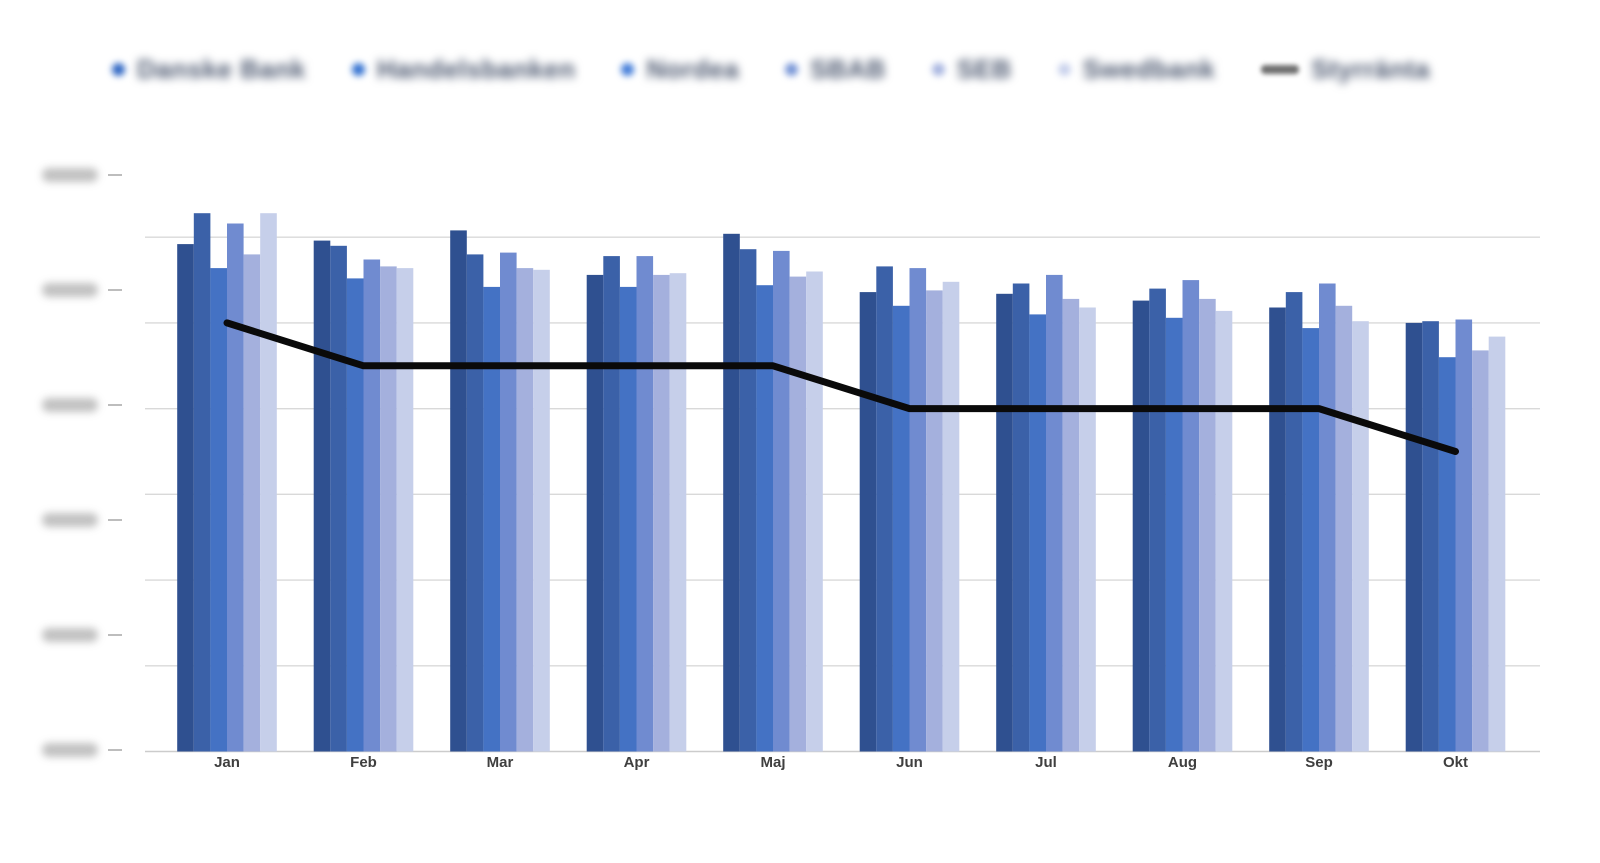 This screenshot has width=1600, height=863. I want to click on bar-seb-feb, so click(388, 509).